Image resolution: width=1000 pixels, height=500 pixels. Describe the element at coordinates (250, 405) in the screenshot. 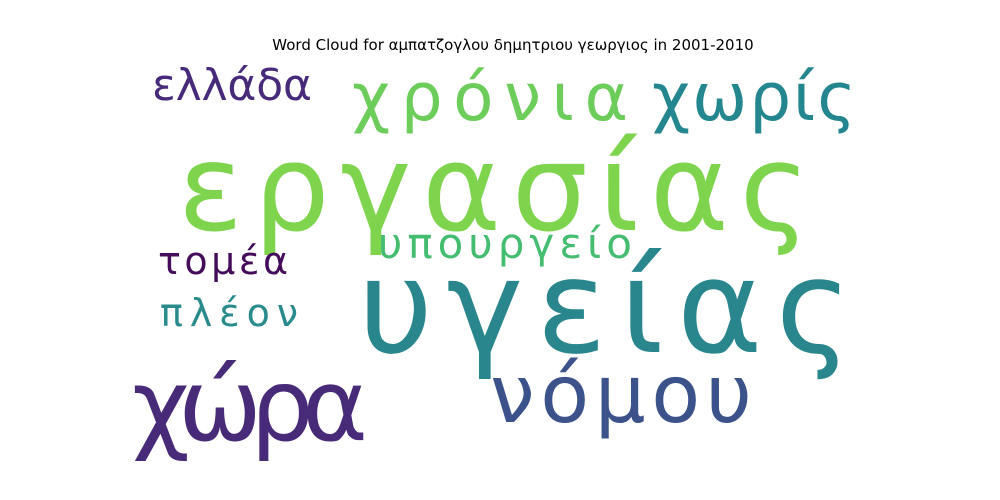

I see `word-3: χώρα` at that location.